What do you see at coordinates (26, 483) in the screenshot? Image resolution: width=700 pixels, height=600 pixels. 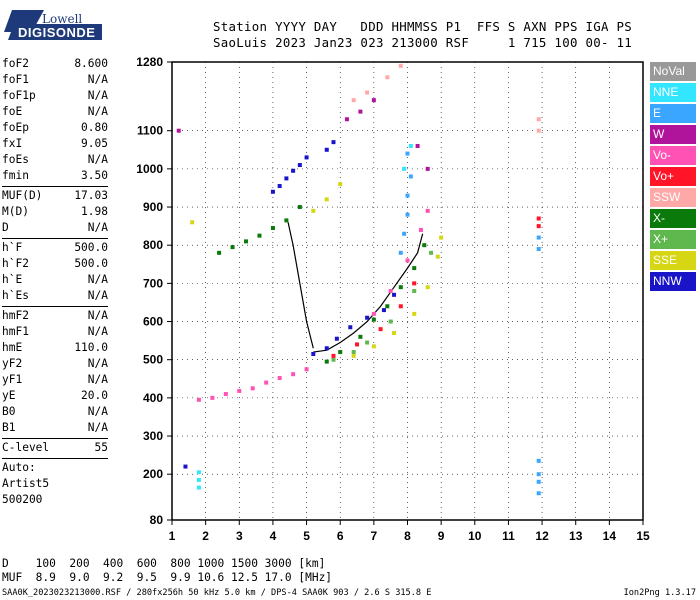 I see `autoscale-auto-name: Artist5` at bounding box center [26, 483].